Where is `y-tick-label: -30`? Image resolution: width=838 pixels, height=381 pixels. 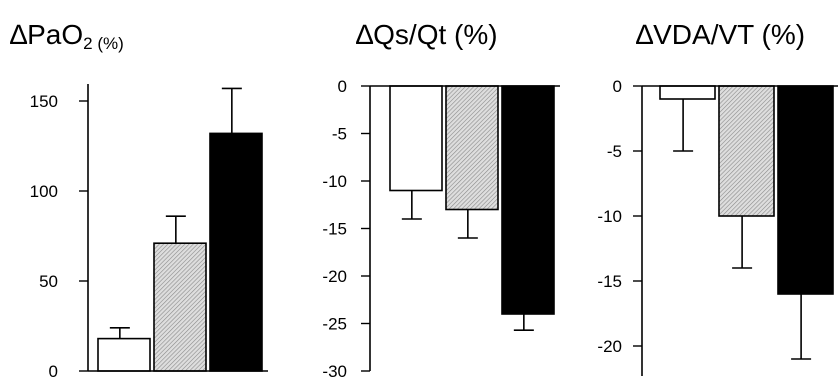
y-tick-label: -30 is located at coordinates (334, 371).